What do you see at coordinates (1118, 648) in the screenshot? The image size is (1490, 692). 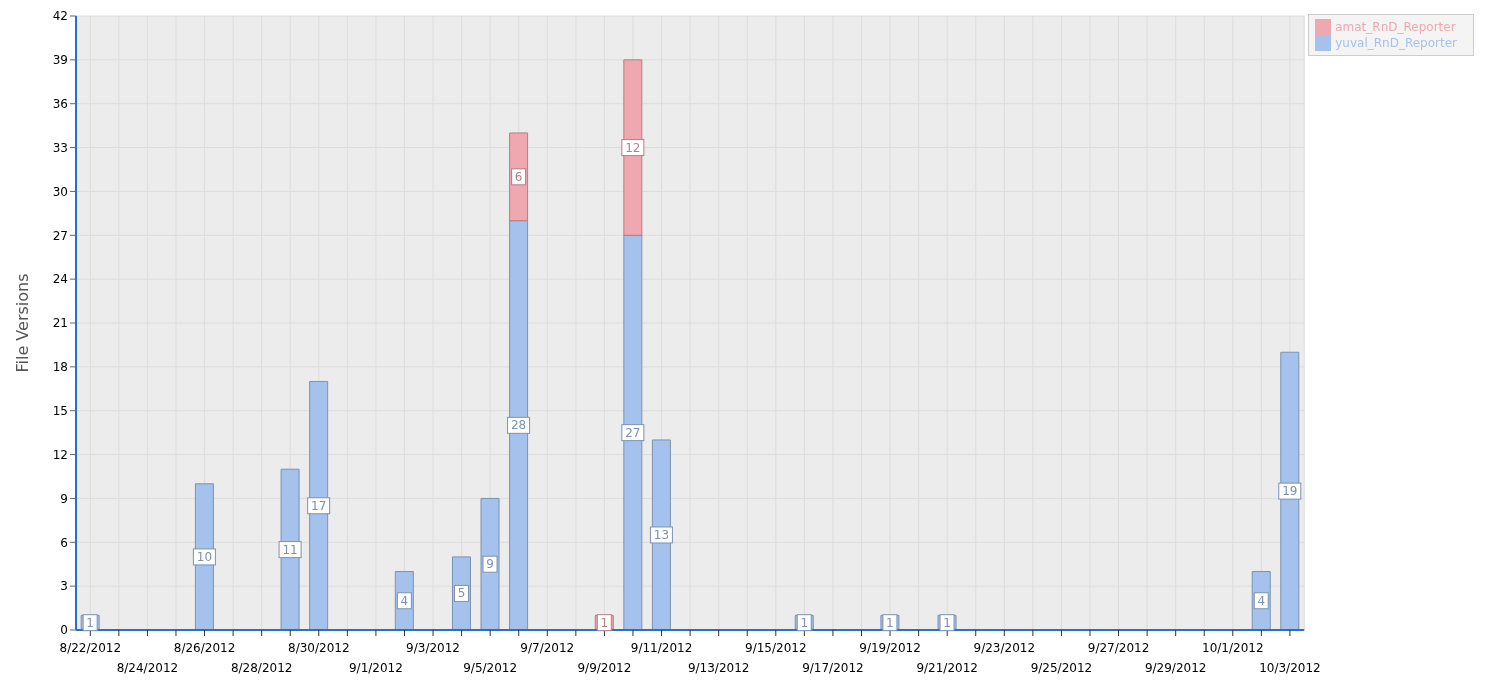 I see `x-tick-label: 9/27/2012` at bounding box center [1118, 648].